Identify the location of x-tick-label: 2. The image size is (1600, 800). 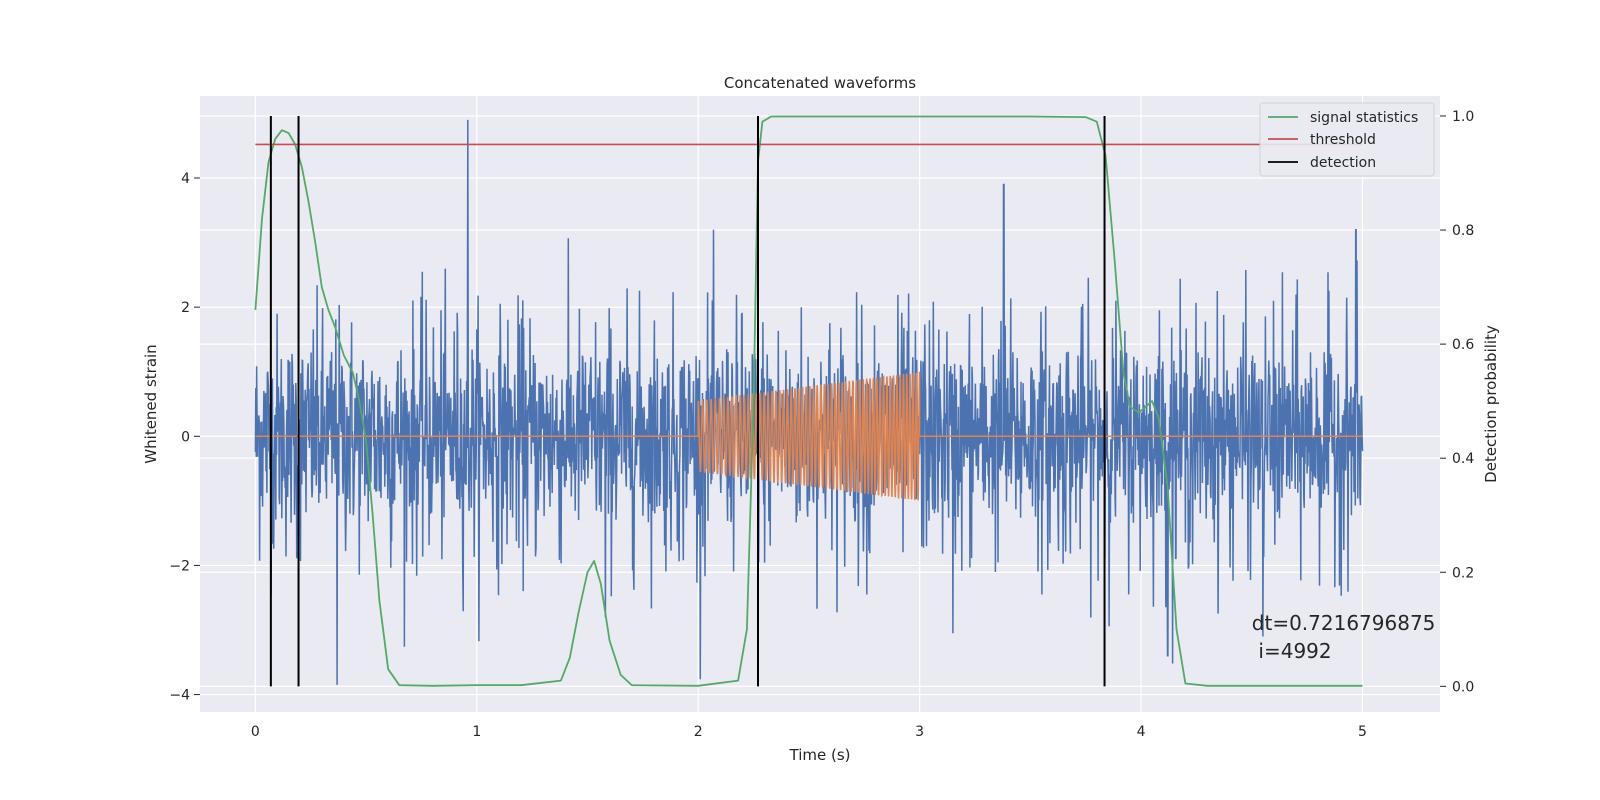
(698, 732).